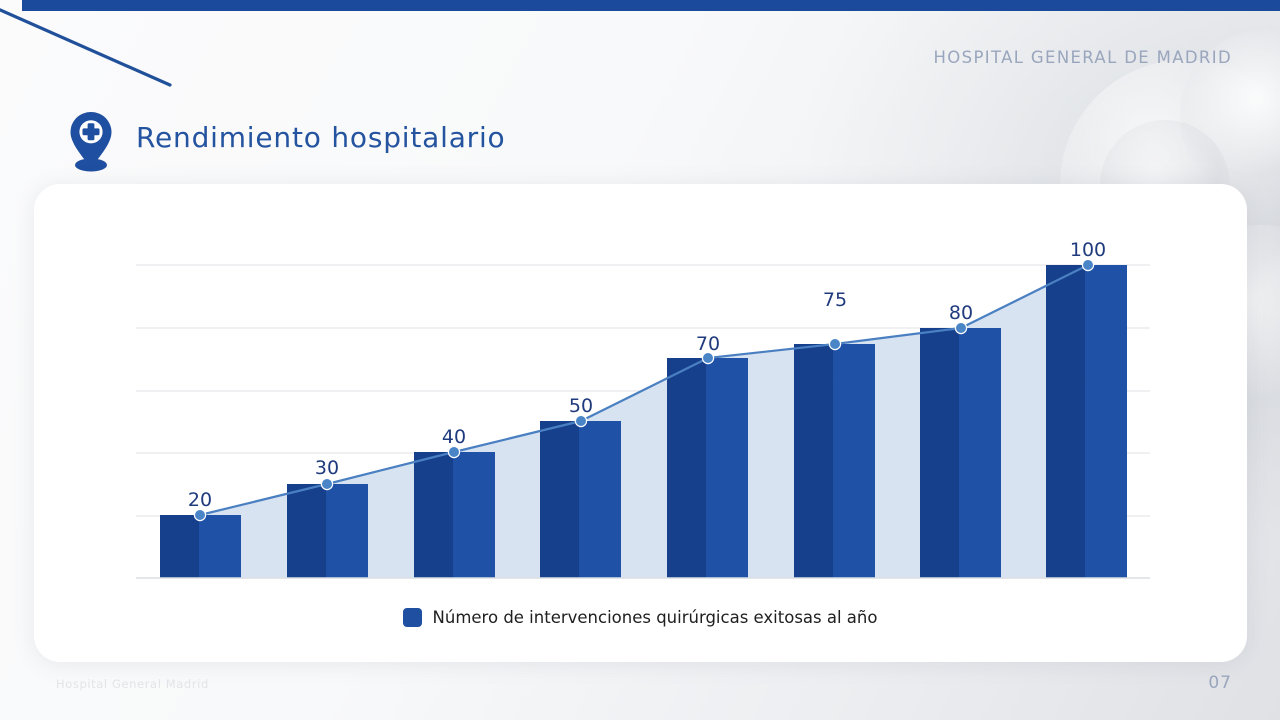  What do you see at coordinates (86, 47) in the screenshot?
I see `diagonal-accent-line` at bounding box center [86, 47].